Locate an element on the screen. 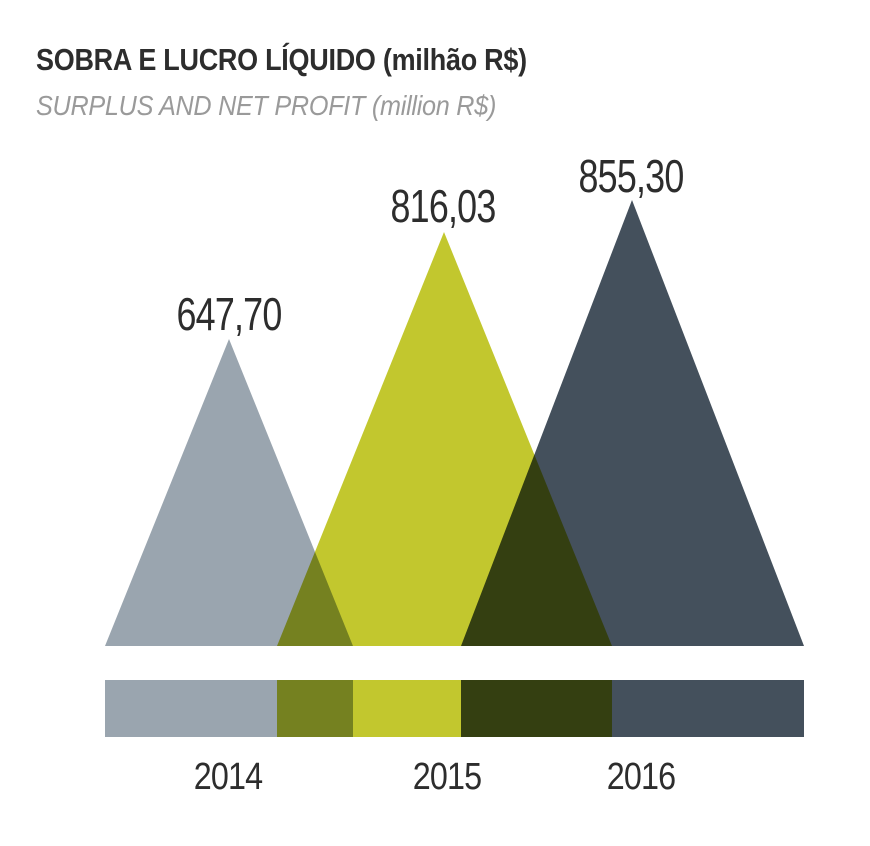 This screenshot has width=870, height=846. triangle-2014 is located at coordinates (229, 492).